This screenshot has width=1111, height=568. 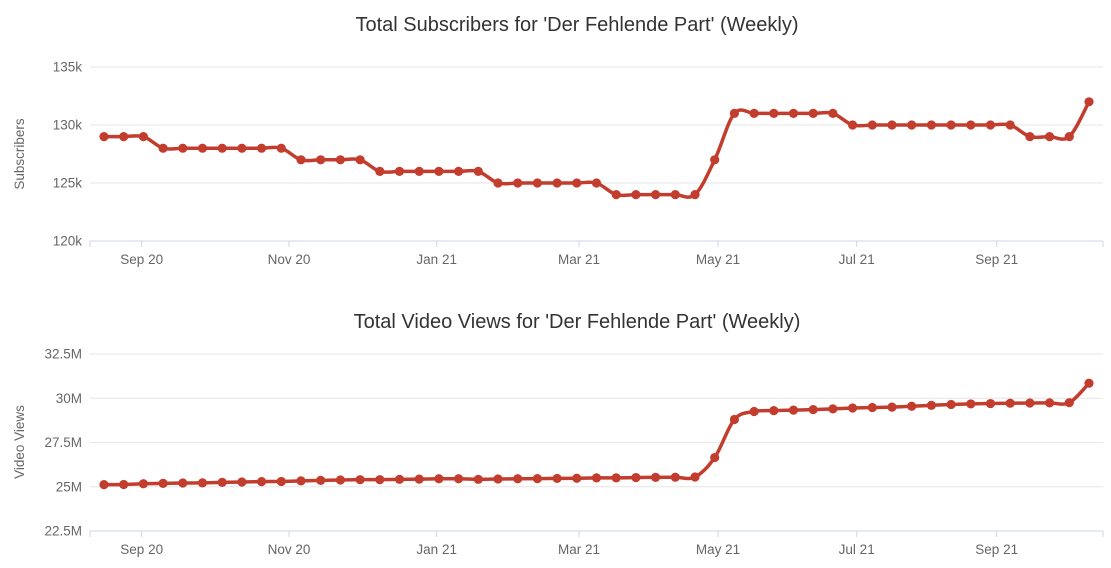 I want to click on y-tick-label: 32.5M, so click(x=63, y=354).